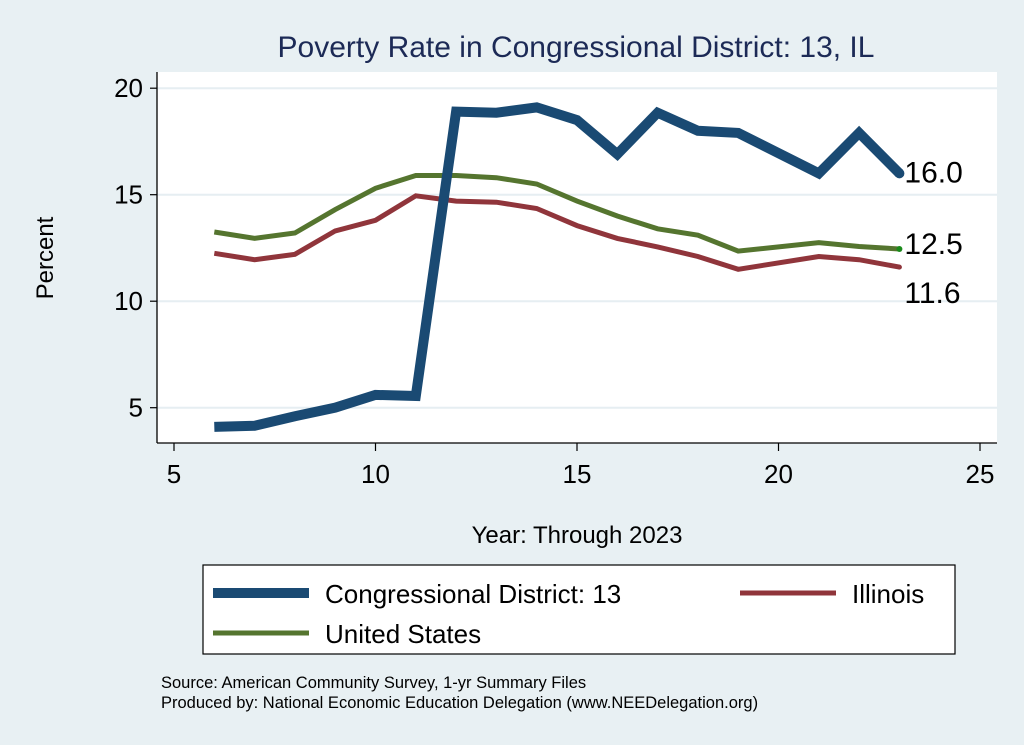  Describe the element at coordinates (174, 474) in the screenshot. I see `x-tick-label: 5` at that location.